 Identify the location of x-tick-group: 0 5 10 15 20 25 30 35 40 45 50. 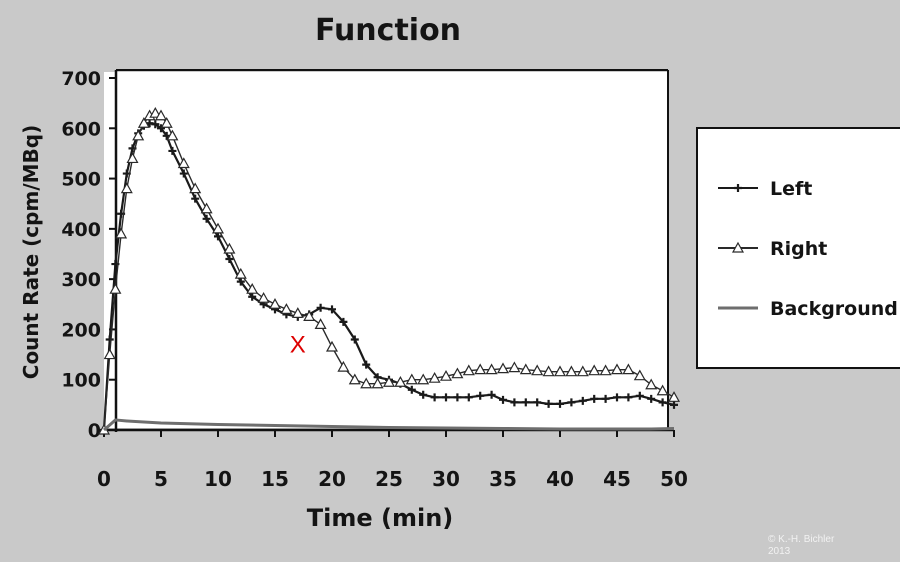
(392, 460).